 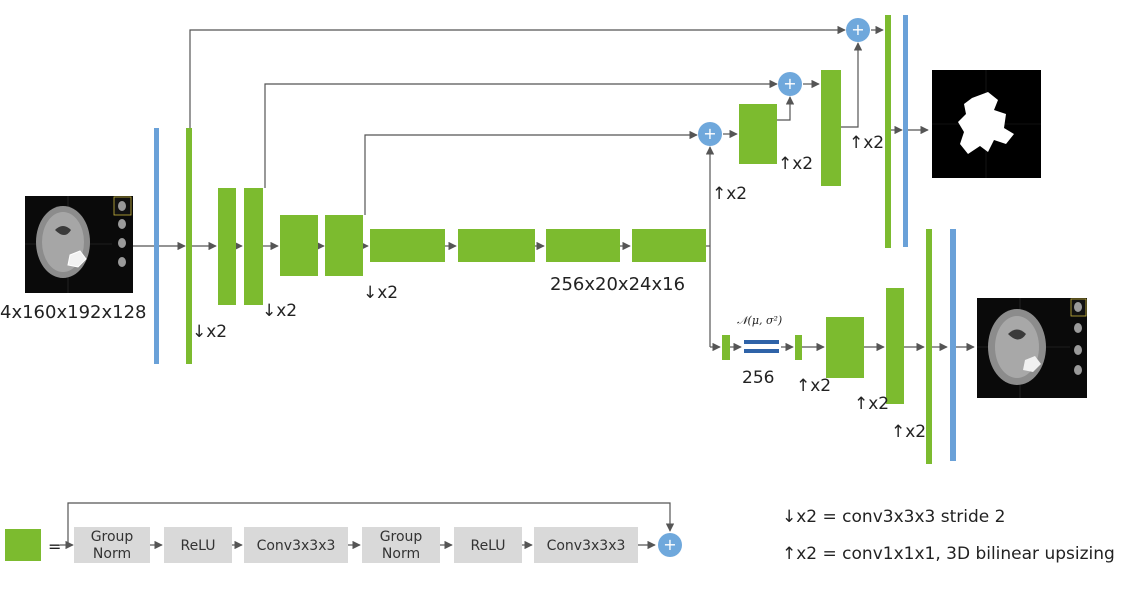 I want to click on plus-nodes: + + +, so click(x=784, y=82).